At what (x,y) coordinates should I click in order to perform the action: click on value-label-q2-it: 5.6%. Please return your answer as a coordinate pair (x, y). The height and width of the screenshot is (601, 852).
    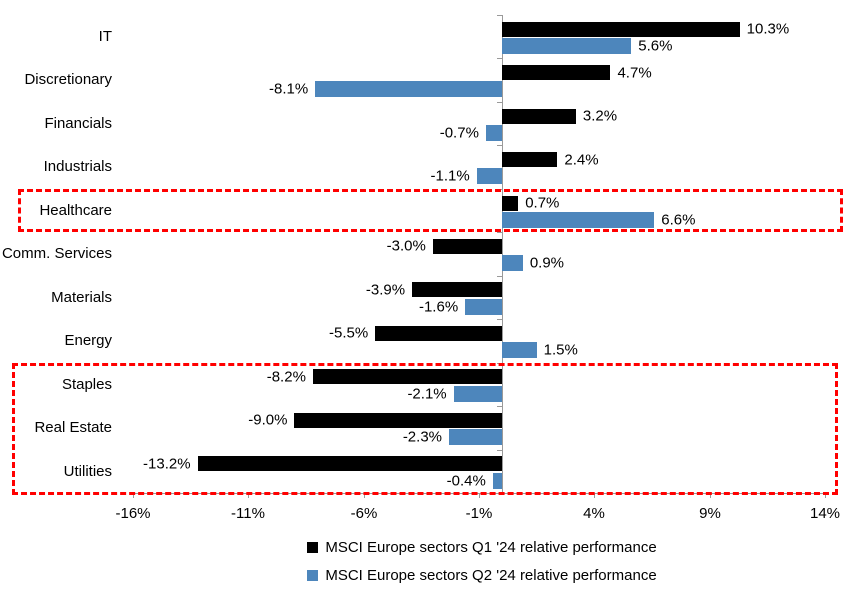
    Looking at the image, I should click on (655, 46).